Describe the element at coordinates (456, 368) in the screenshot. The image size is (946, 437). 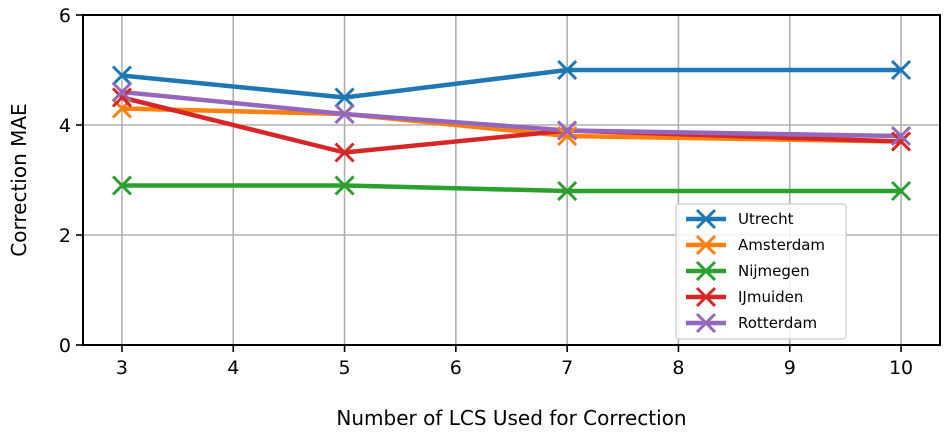
I see `x-tick-label: 6` at that location.